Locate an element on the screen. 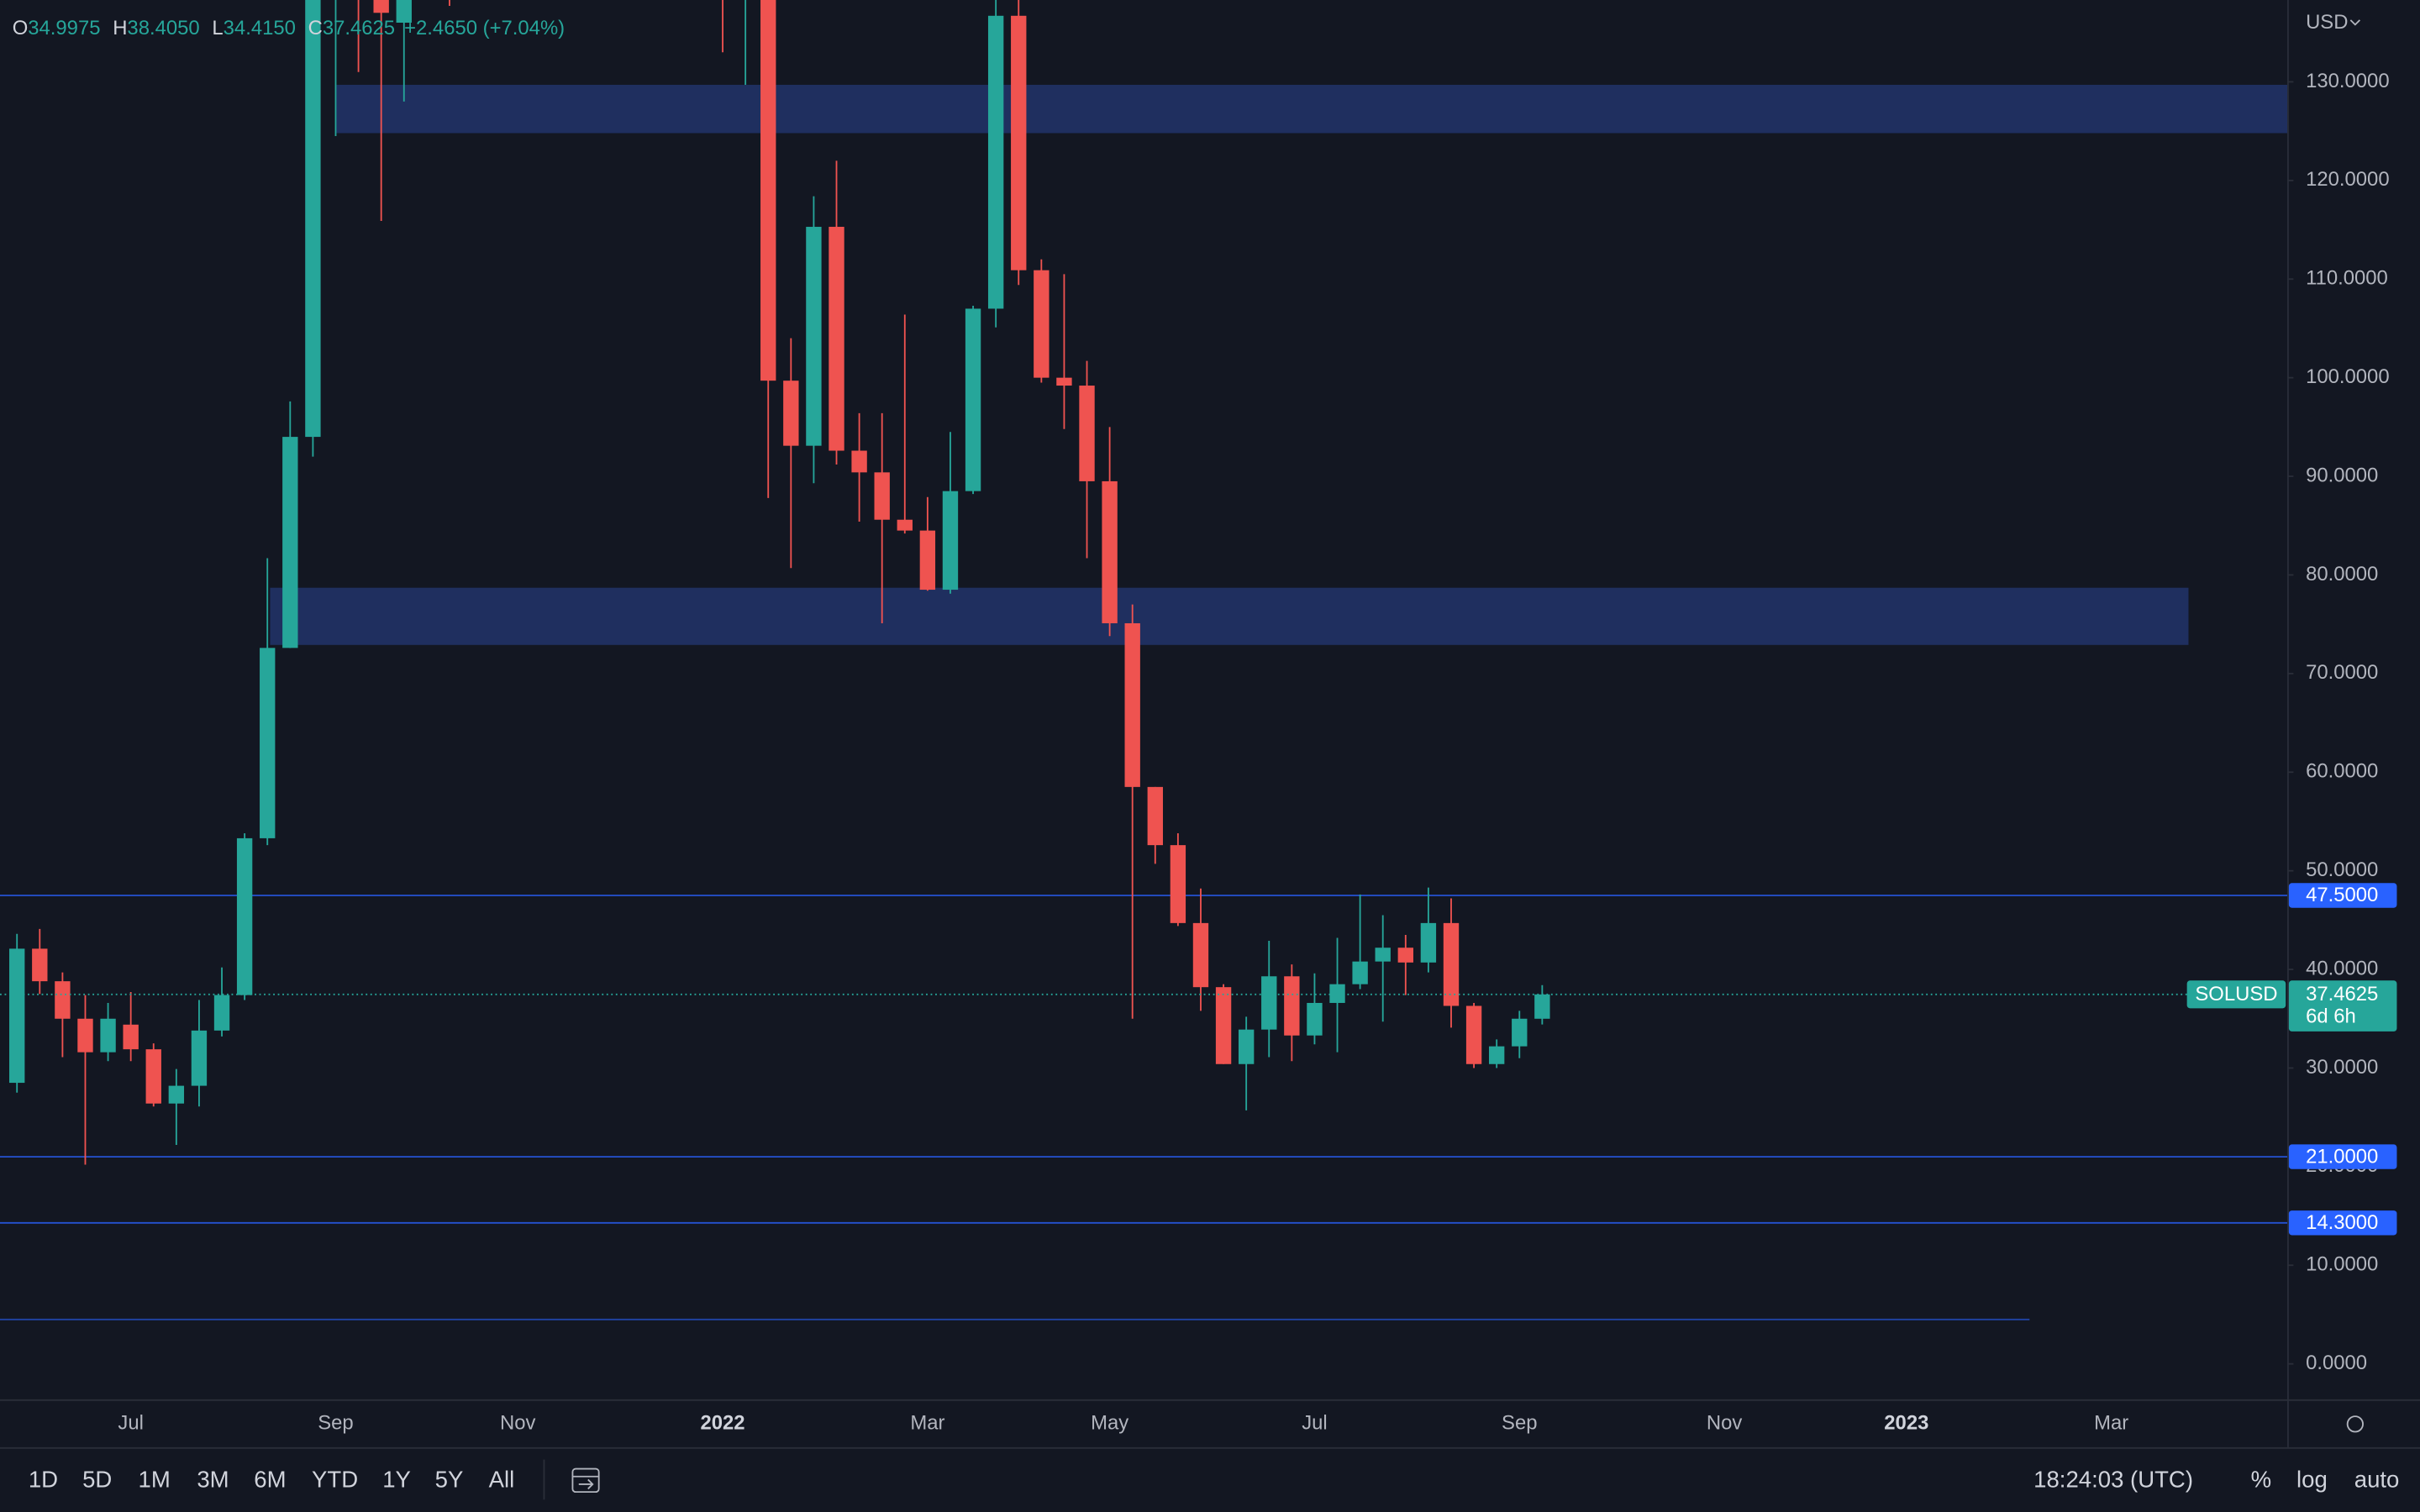 This screenshot has width=2420, height=1512. range-button: YTD is located at coordinates (335, 1480).